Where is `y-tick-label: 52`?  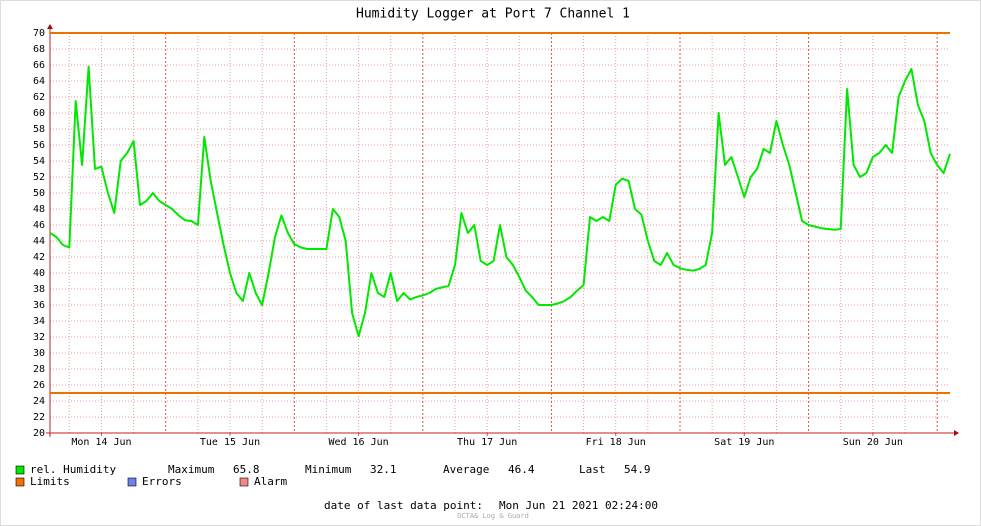
y-tick-label: 52 is located at coordinates (39, 177).